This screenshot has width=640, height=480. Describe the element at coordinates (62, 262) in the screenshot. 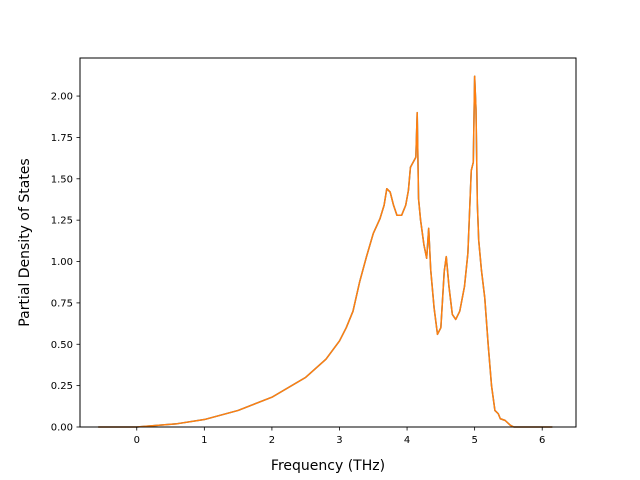

I see `y-tick-label: 1.00` at that location.